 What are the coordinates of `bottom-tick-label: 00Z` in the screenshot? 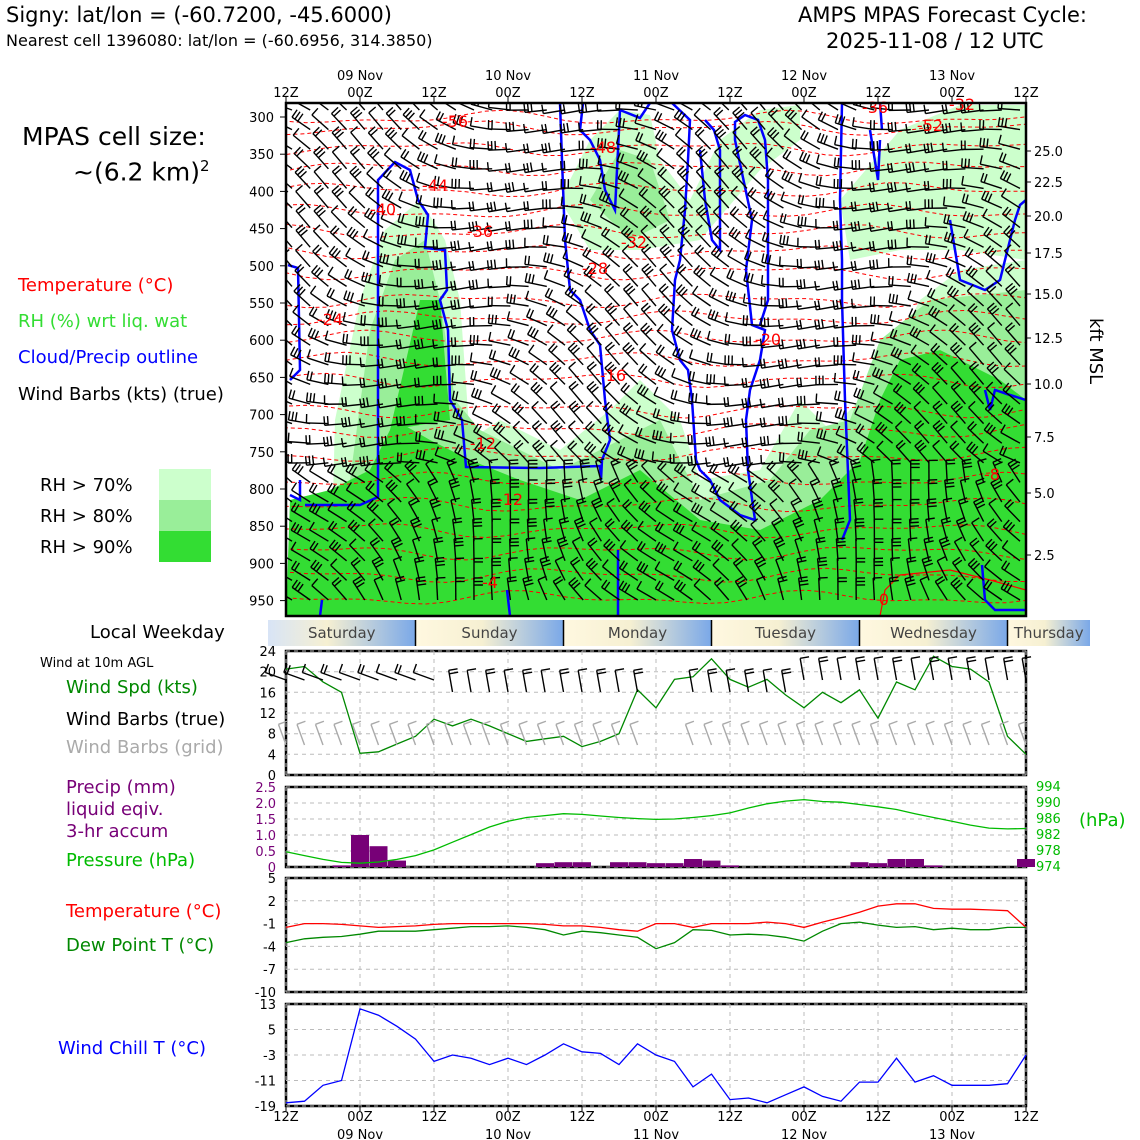 It's located at (360, 1117).